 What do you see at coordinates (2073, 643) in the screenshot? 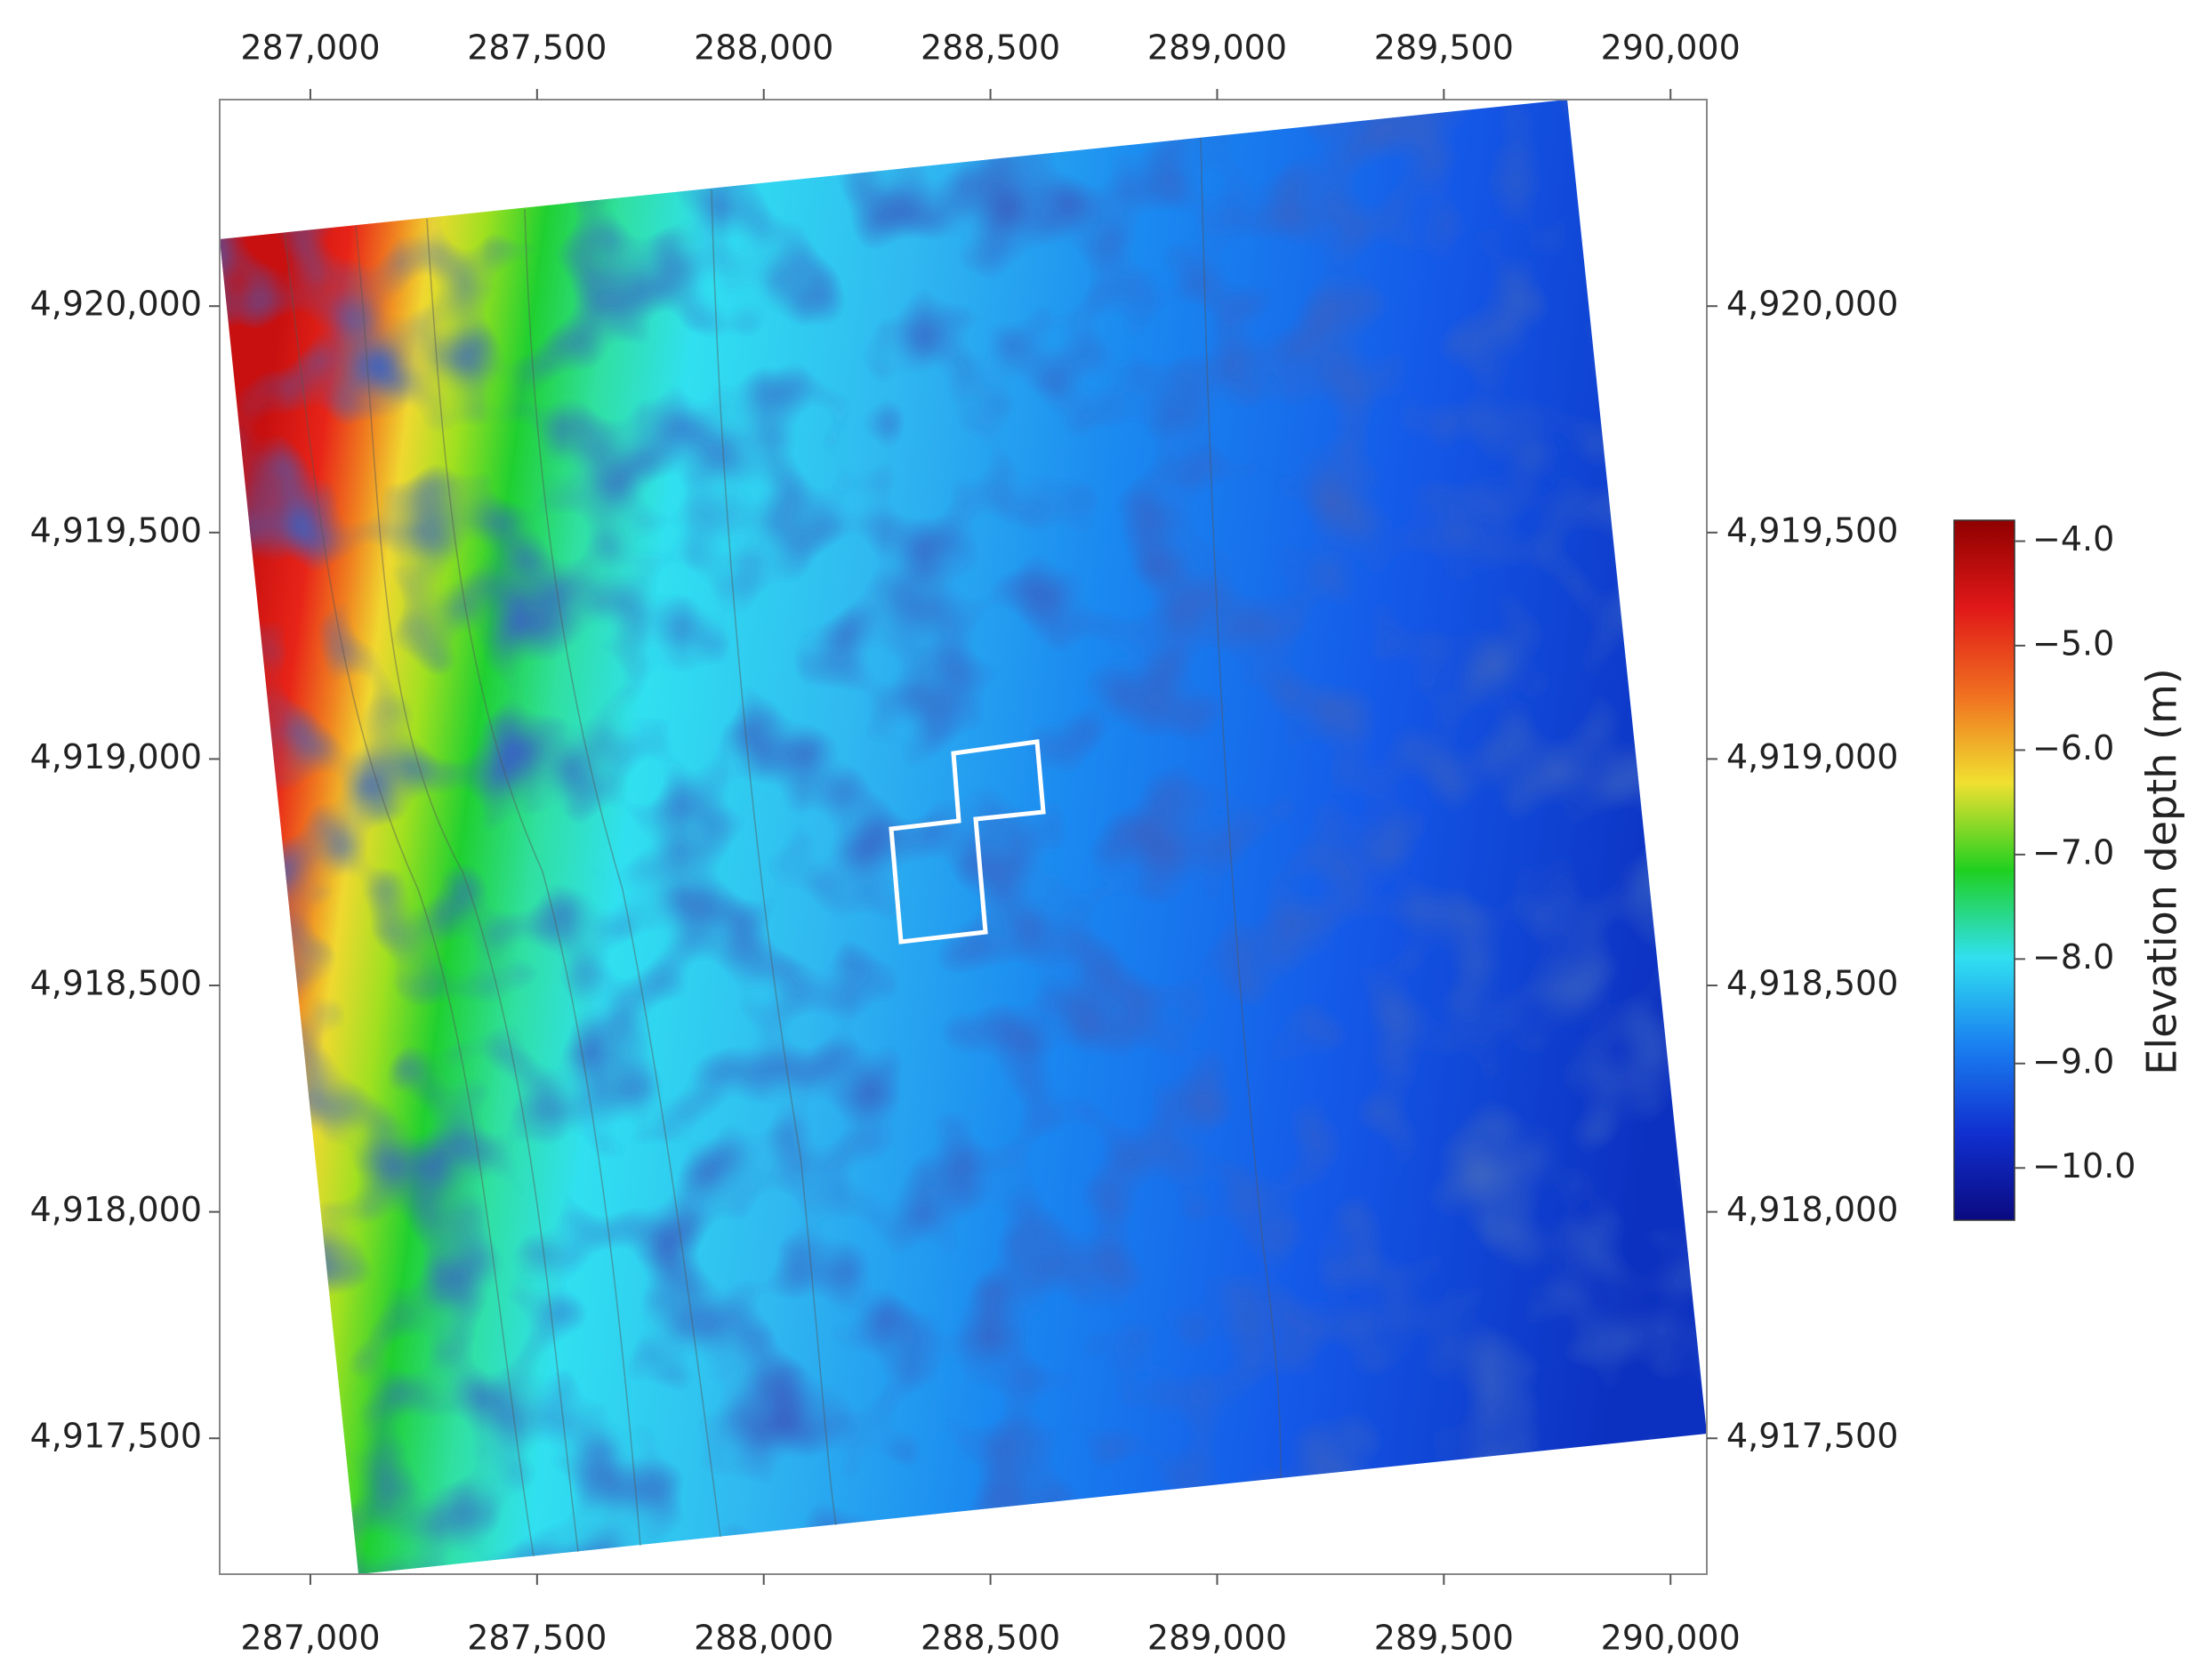
I see `colorbar-tick-label: −5.0` at bounding box center [2073, 643].